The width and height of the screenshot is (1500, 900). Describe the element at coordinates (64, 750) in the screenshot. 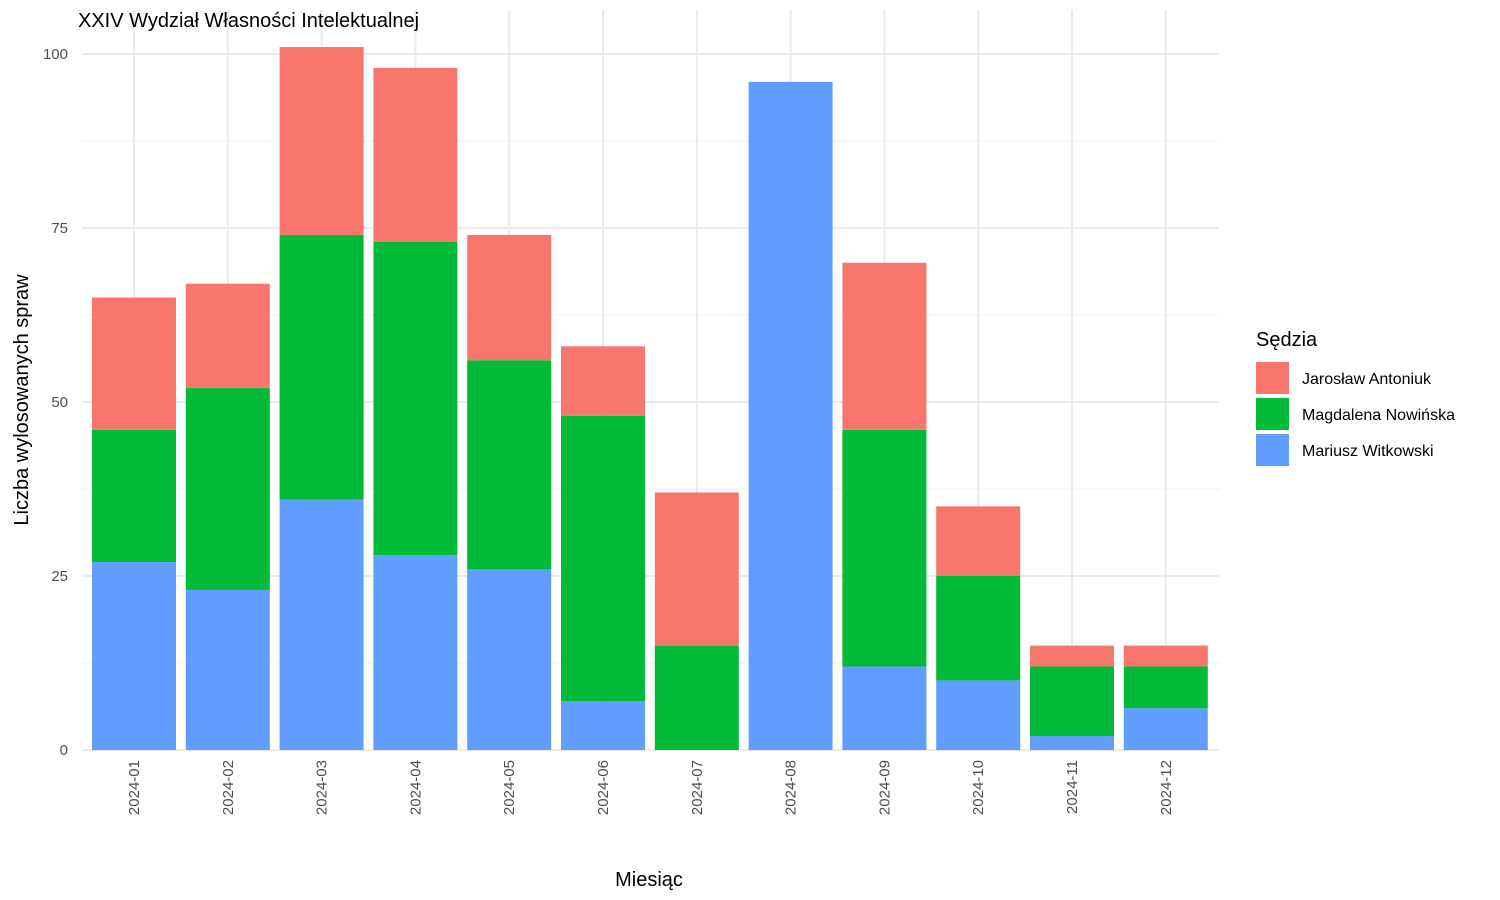

I see `y-tick-label: 0` at that location.